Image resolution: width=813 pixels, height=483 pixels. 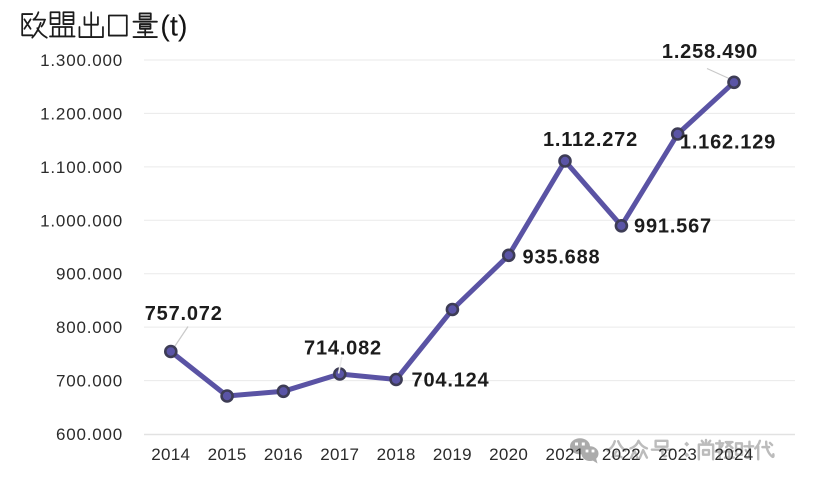 I want to click on svg-text: 900.000, so click(x=89, y=274).